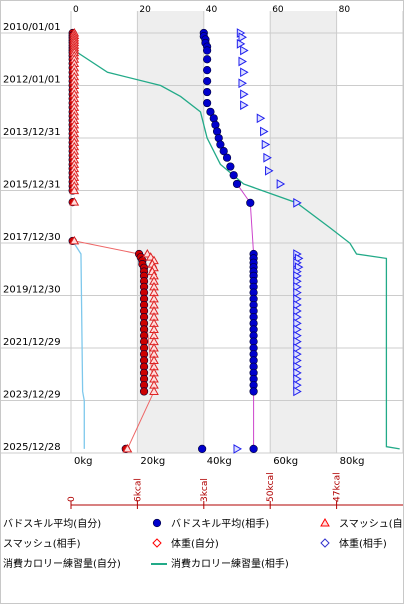 The width and height of the screenshot is (404, 607). I want to click on top-tick-label: 60, so click(278, 10).